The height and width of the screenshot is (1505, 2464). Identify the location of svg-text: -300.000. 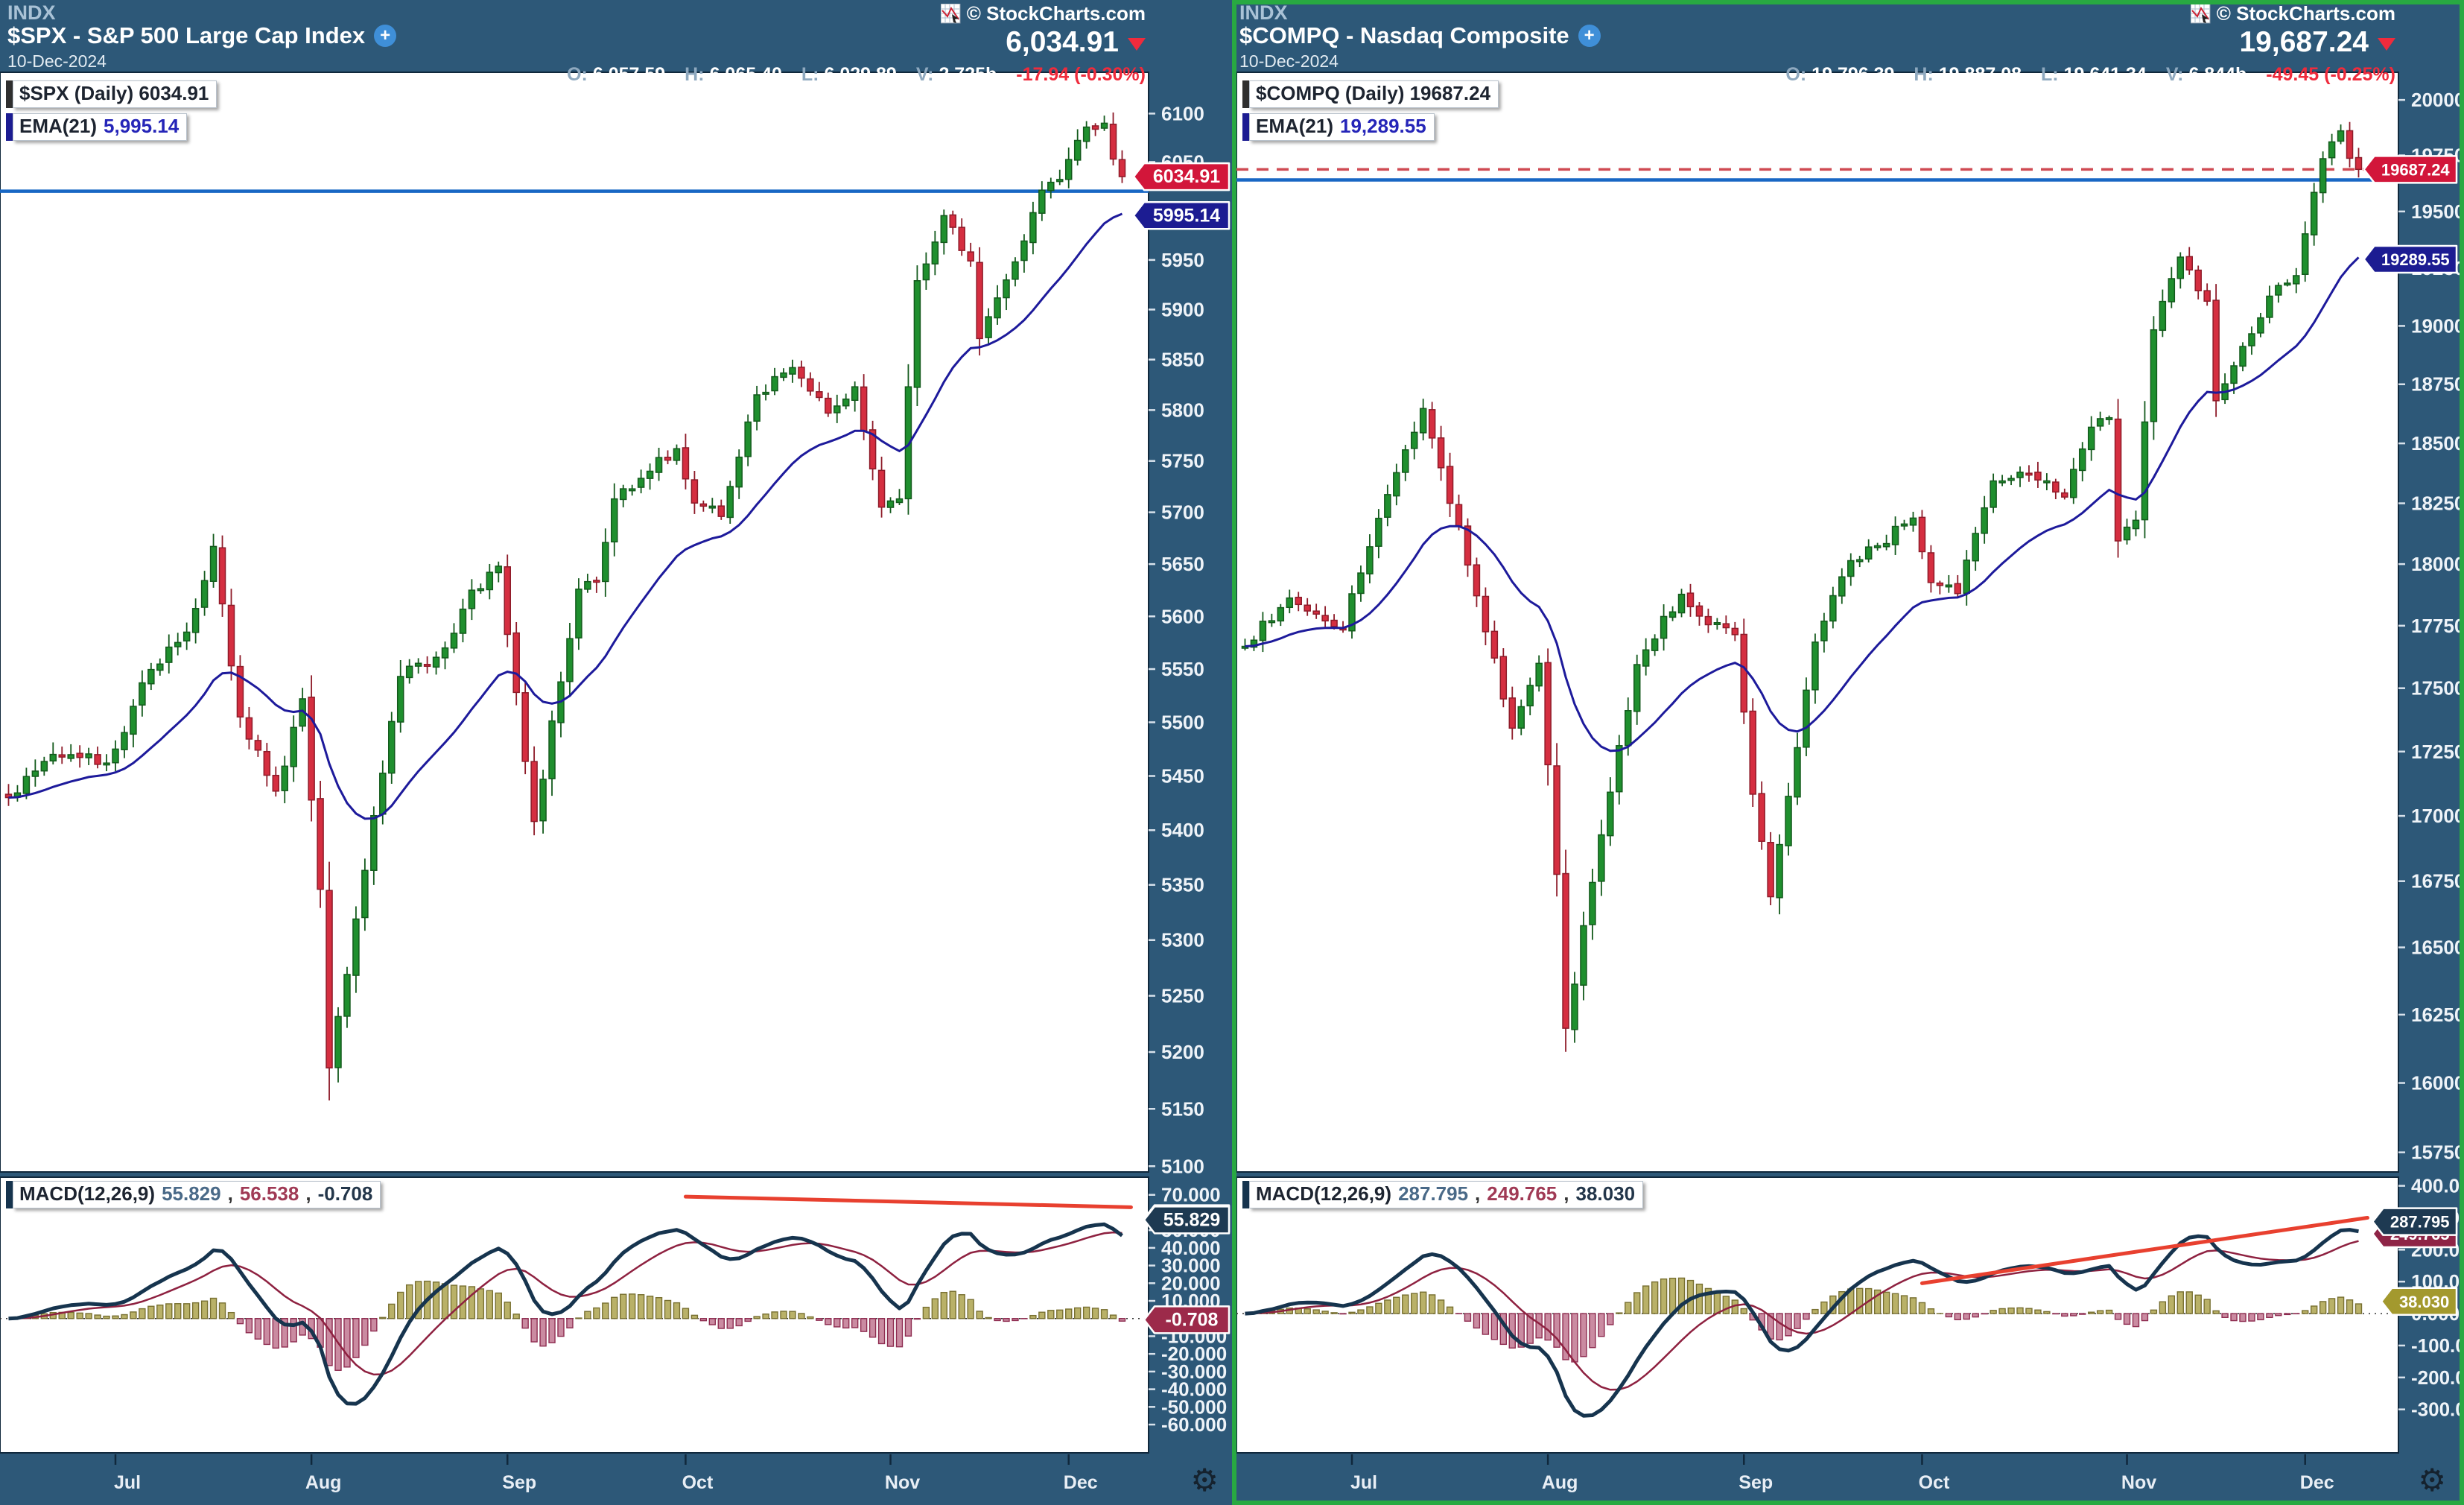
(2437, 1409).